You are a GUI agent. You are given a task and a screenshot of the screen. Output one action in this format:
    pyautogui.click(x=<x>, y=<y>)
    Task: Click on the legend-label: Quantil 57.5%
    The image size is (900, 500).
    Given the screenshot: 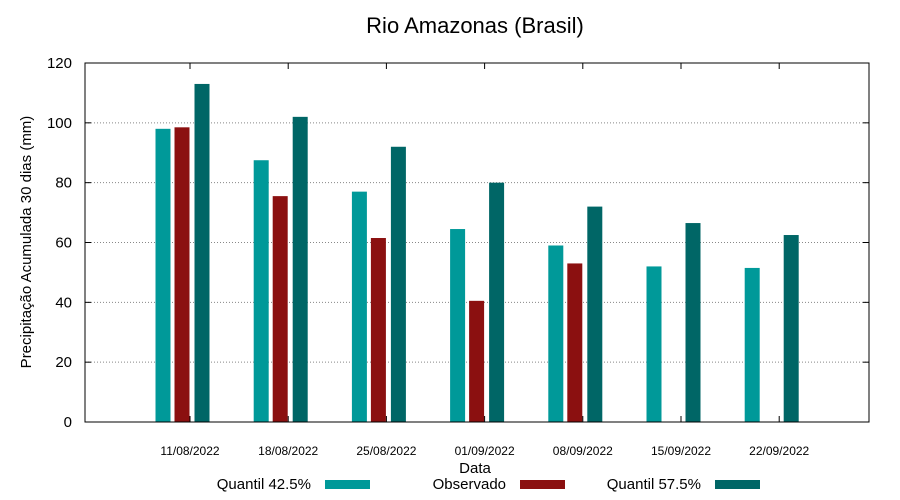 What is the action you would take?
    pyautogui.click(x=654, y=484)
    